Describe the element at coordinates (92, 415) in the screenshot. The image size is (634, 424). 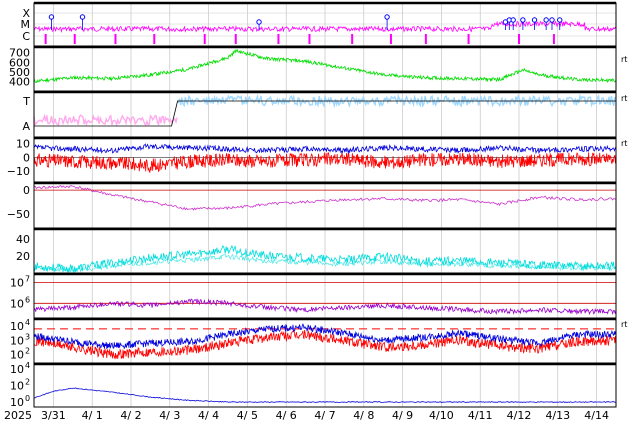
I see `xtick-label: 4/ 1` at that location.